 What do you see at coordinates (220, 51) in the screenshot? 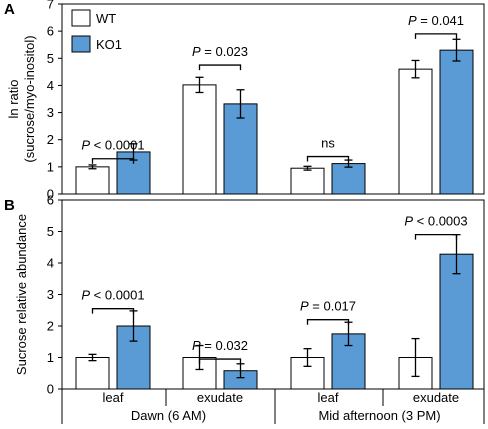
I see `significance-label: P = 0.023` at bounding box center [220, 51].